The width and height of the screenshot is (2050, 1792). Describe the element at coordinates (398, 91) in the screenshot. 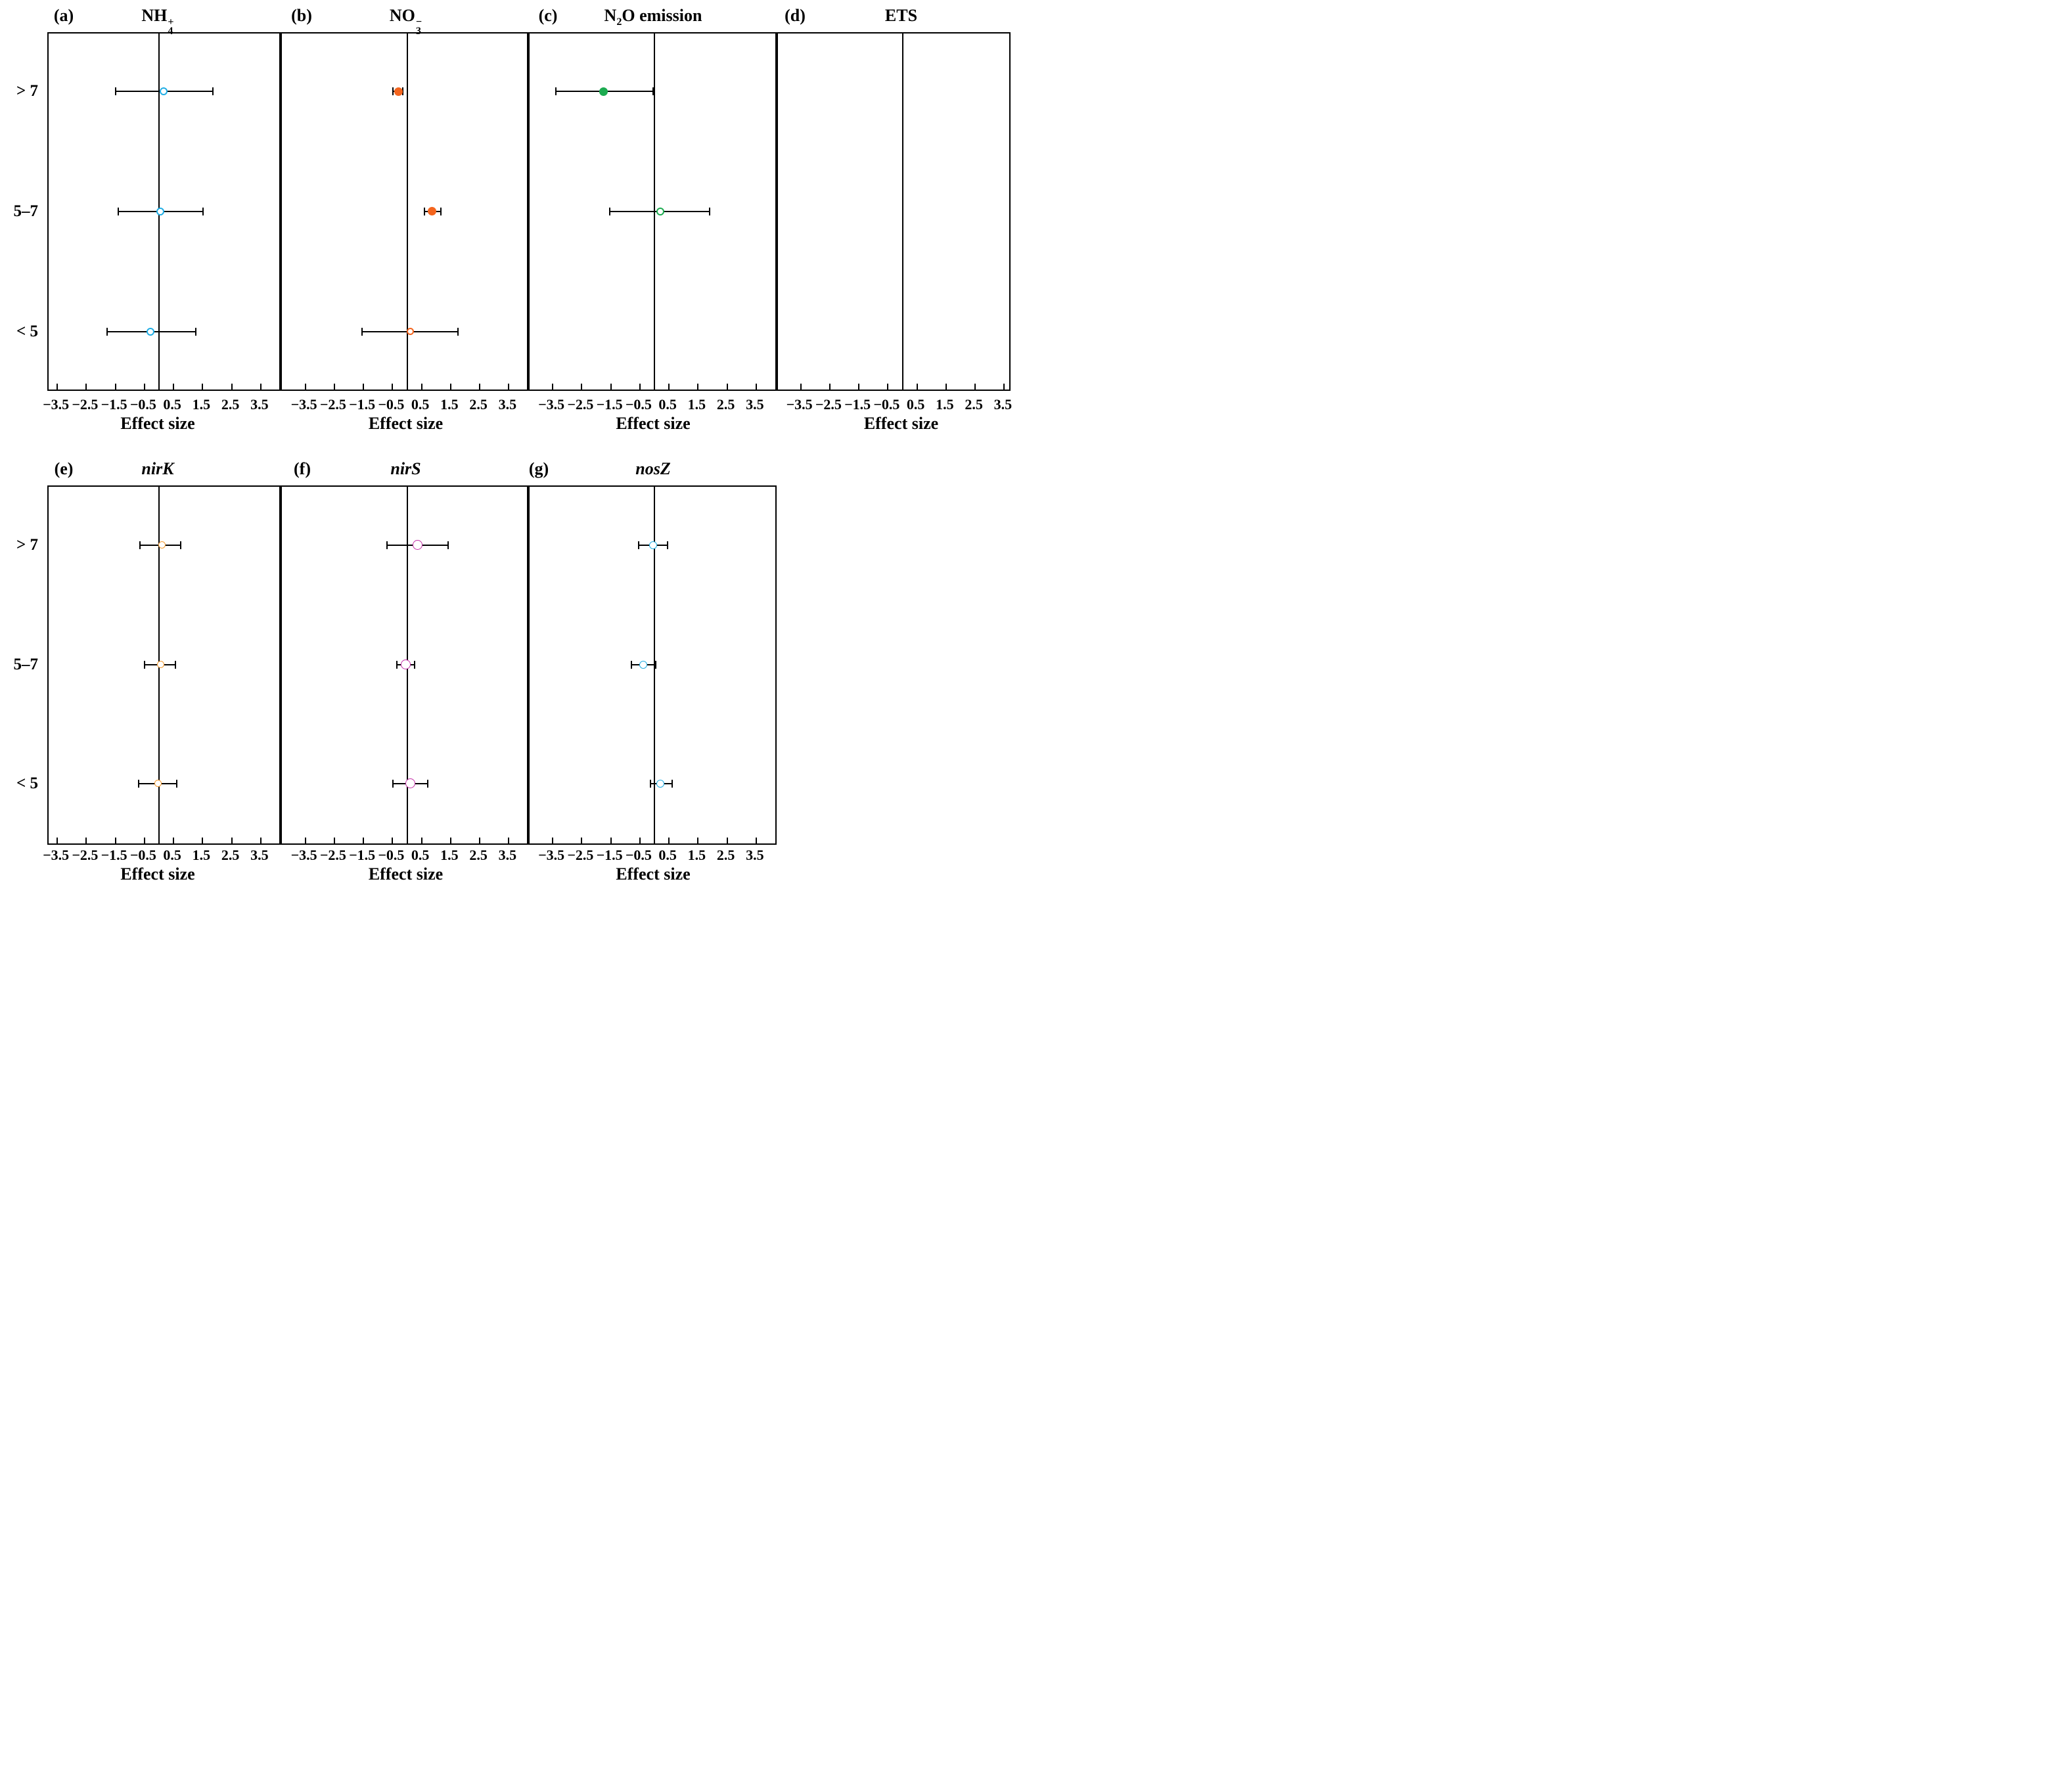

I see `data-point-filled` at that location.